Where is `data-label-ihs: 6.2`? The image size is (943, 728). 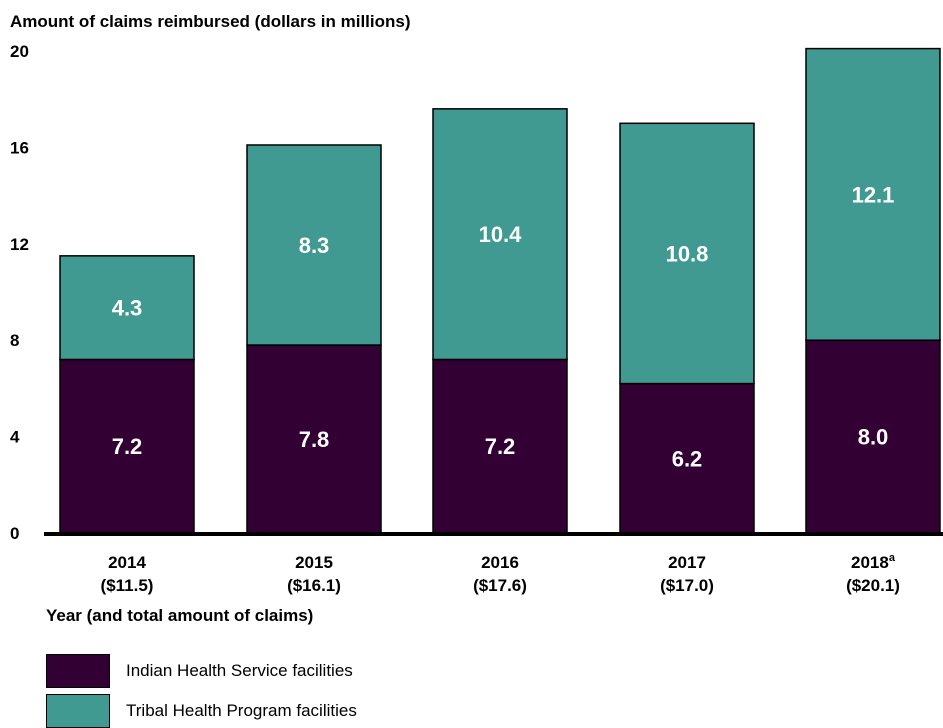 data-label-ihs: 6.2 is located at coordinates (687, 458).